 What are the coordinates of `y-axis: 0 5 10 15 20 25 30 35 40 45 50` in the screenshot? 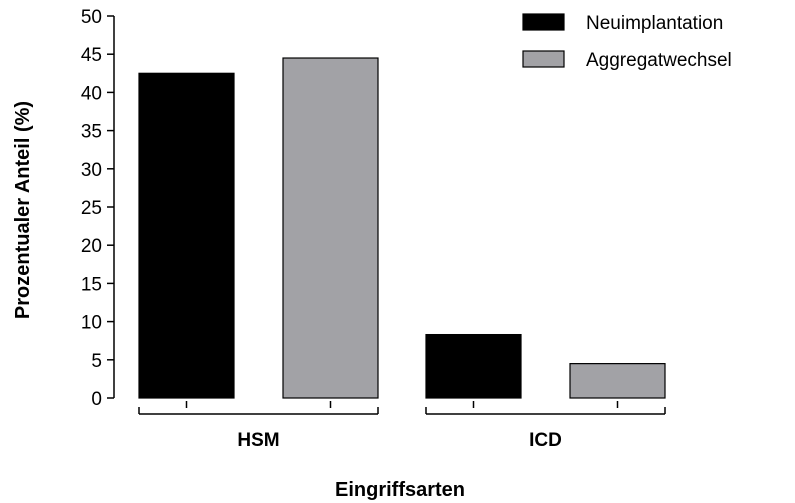 It's located at (98, 208).